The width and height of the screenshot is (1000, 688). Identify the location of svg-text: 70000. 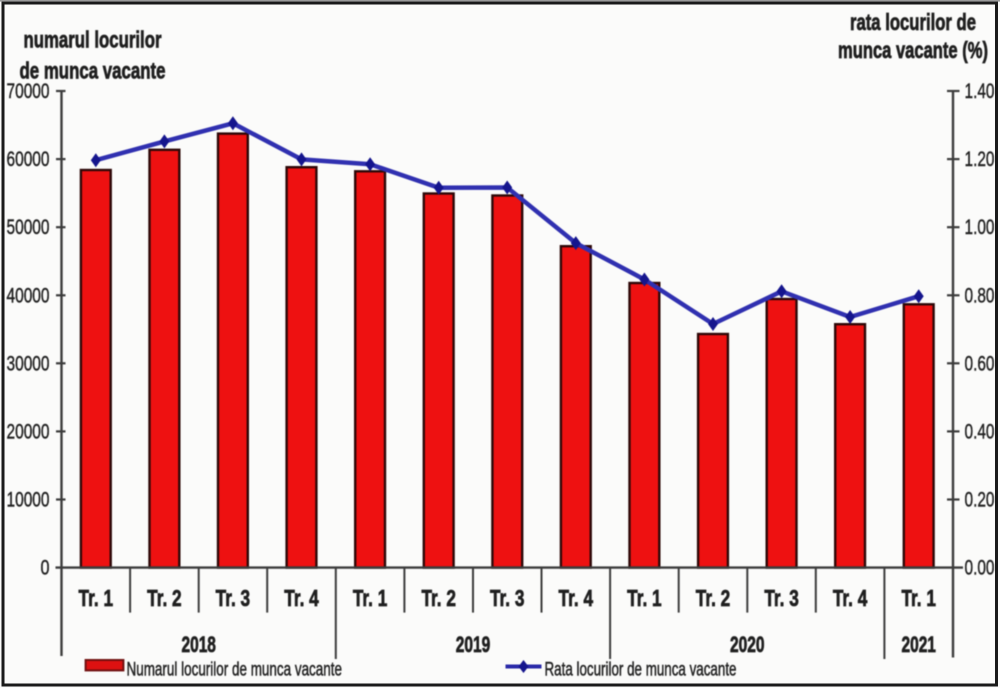
(28, 91).